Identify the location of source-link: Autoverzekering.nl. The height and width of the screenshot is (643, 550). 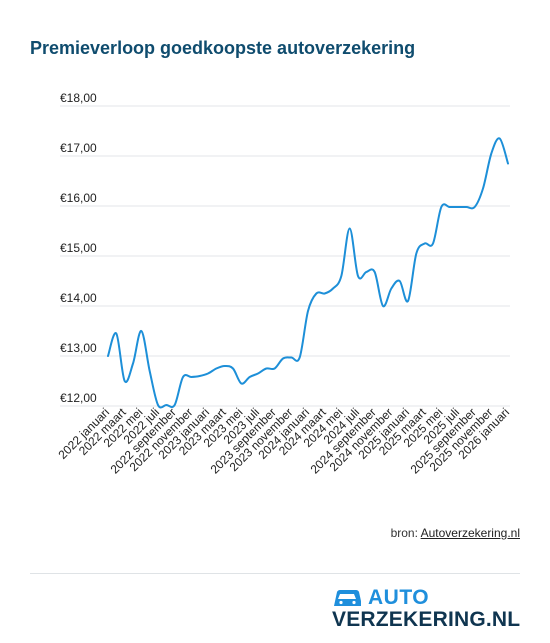
(470, 533).